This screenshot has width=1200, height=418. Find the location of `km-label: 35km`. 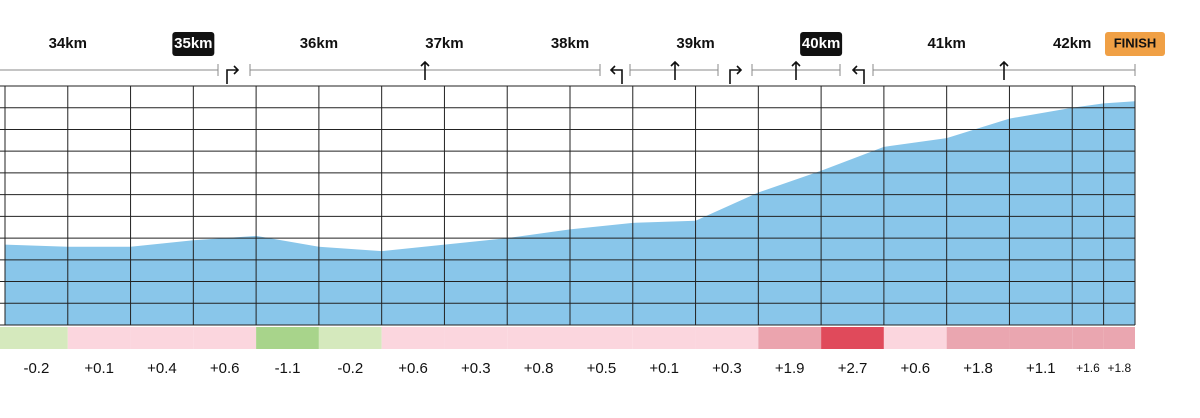

km-label: 35km is located at coordinates (193, 43).